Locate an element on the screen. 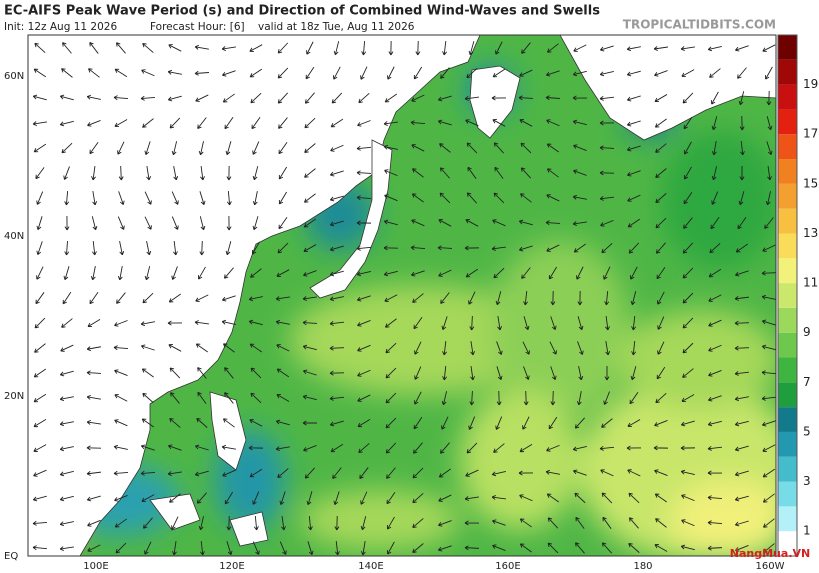 This screenshot has height=573, width=819. lat-label: EQ is located at coordinates (11, 556).